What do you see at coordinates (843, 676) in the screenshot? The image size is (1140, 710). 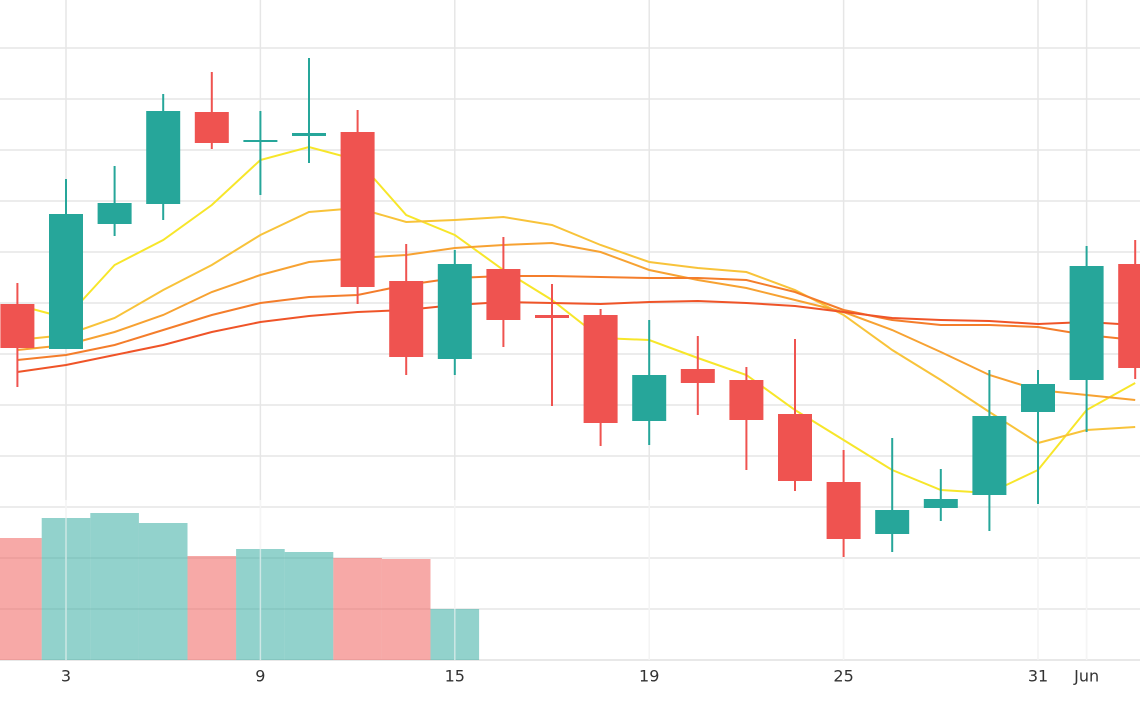 I see `x-tick-label: 25` at bounding box center [843, 676].